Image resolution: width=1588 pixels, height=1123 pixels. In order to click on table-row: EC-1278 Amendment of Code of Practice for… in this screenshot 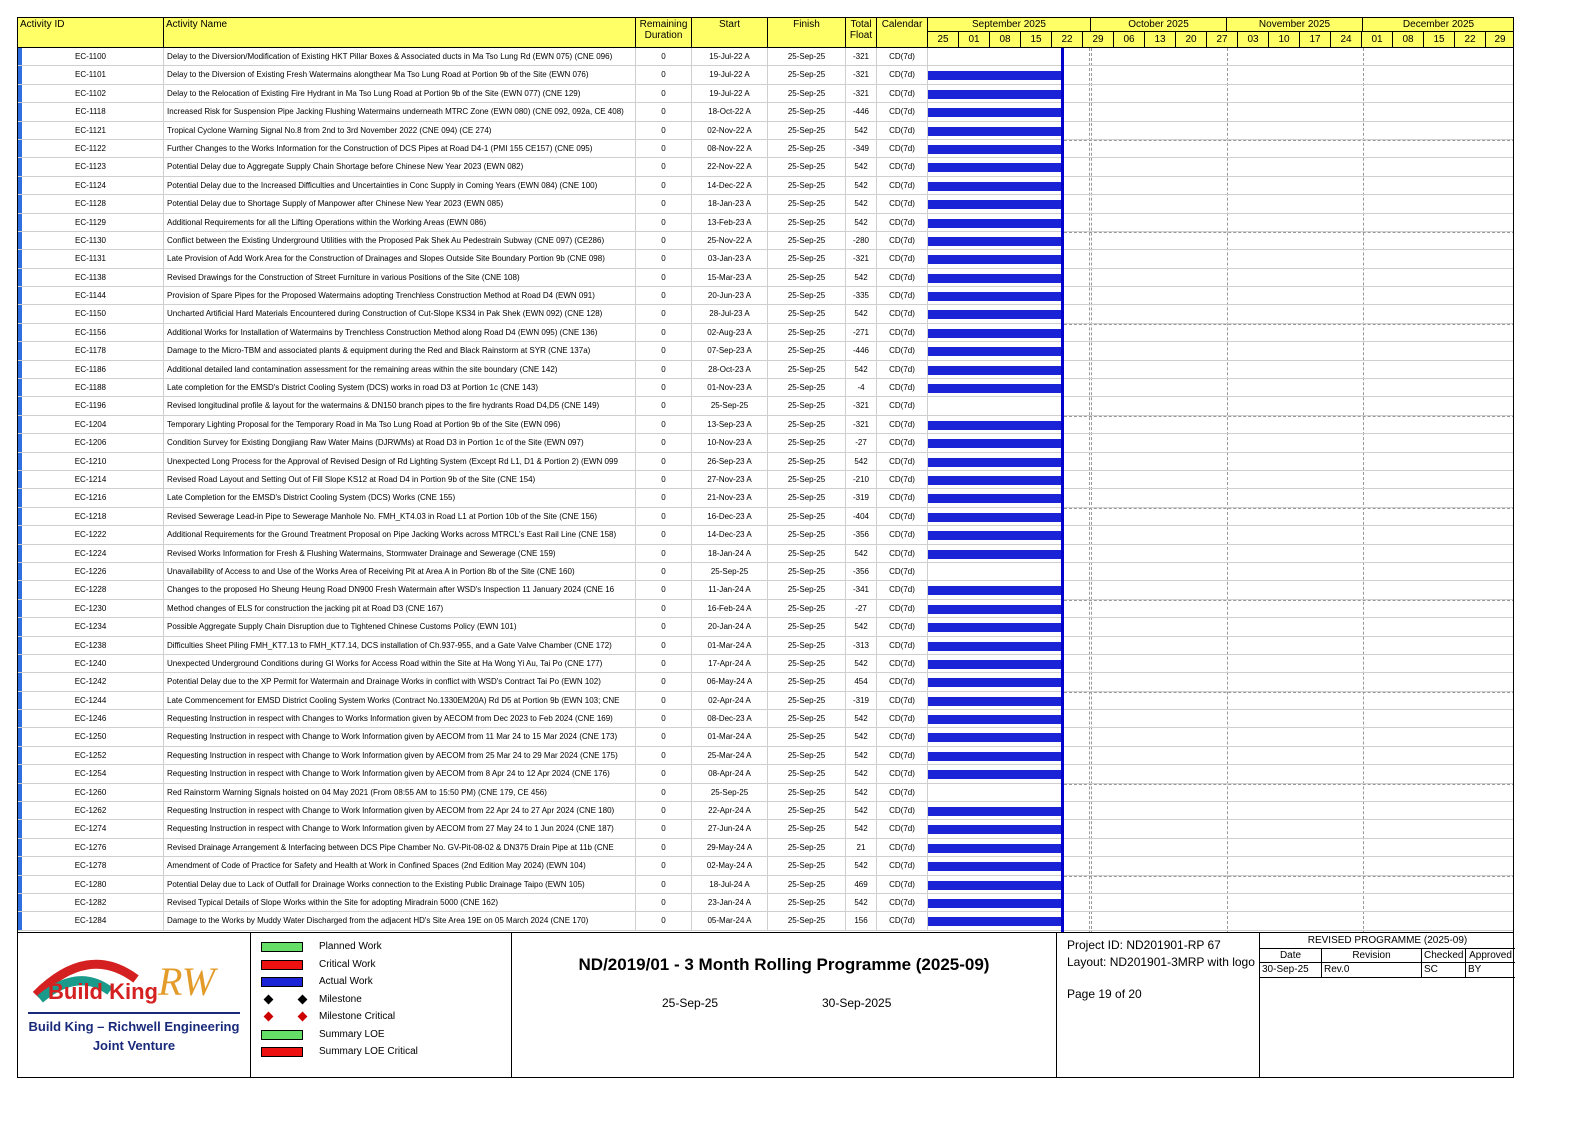, I will do `click(765, 866)`.